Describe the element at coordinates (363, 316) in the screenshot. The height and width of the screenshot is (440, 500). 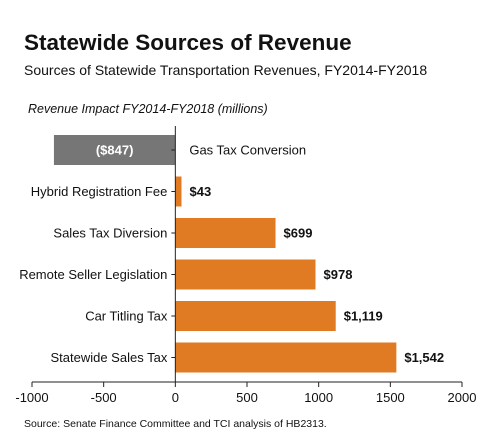
I see `value-label-4: $1,119` at that location.